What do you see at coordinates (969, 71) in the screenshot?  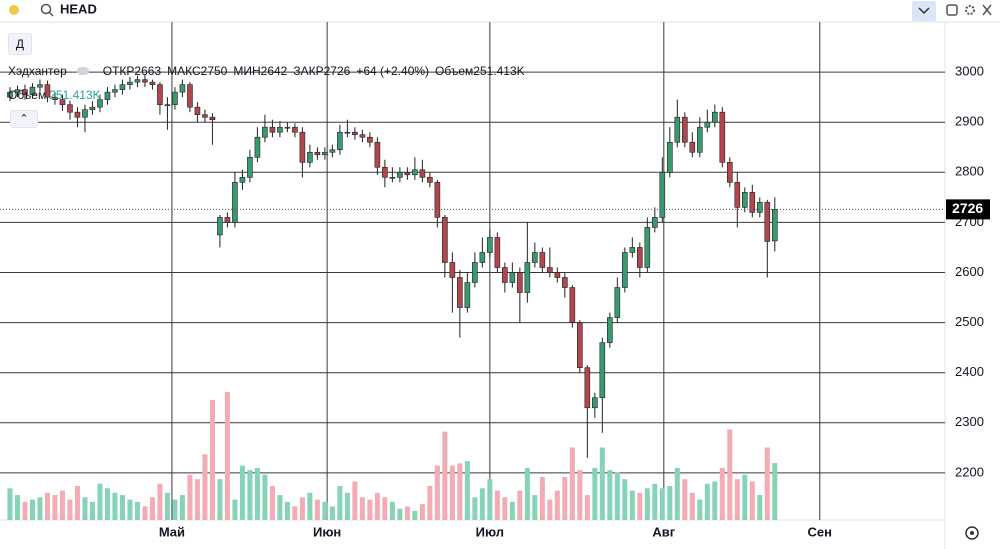 I see `y-tick-label: 3000` at bounding box center [969, 71].